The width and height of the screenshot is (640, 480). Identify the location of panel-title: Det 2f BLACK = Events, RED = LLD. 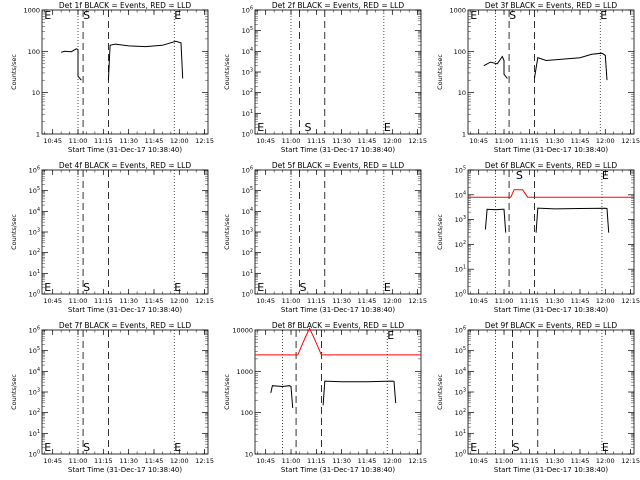
(338, 5).